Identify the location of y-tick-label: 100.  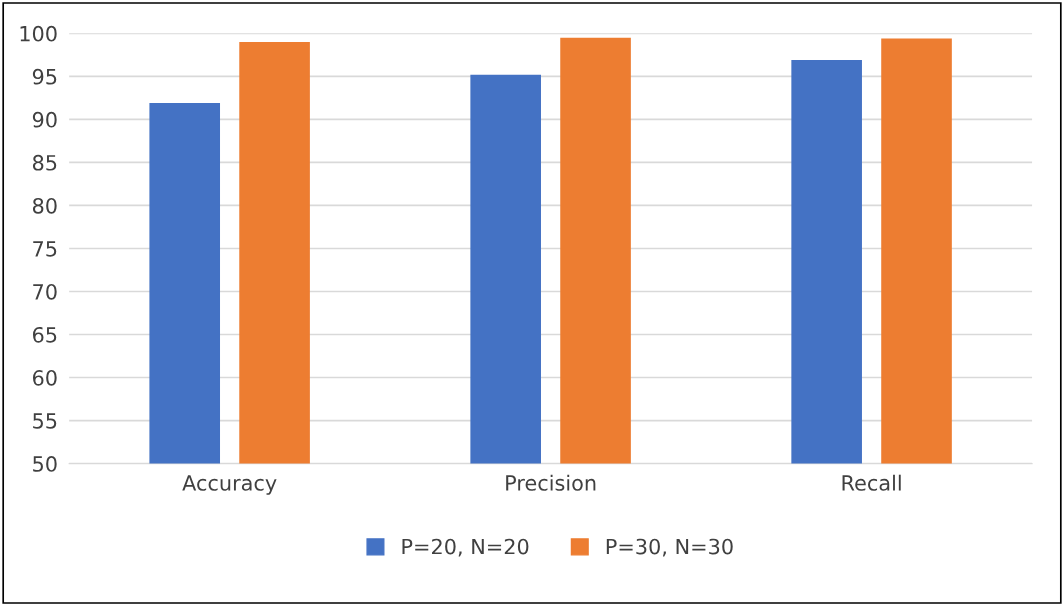
(38, 33).